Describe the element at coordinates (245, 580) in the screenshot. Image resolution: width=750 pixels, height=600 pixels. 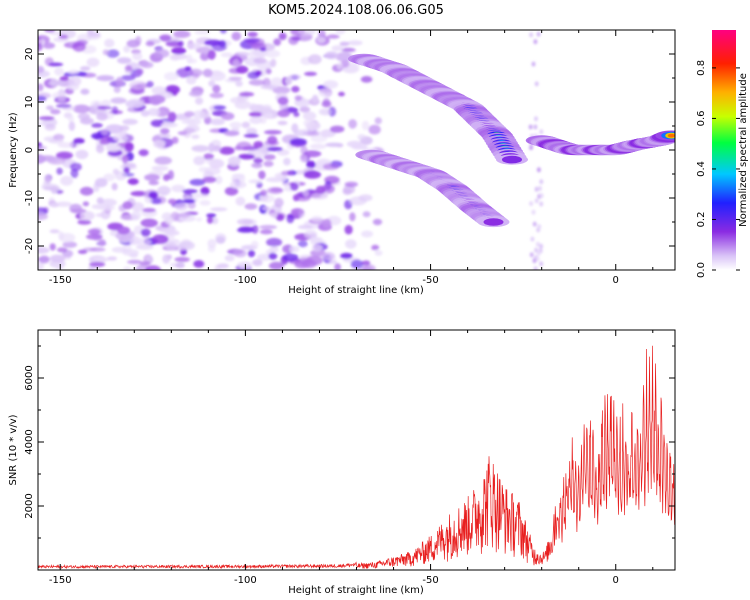
I see `x-tick-label: -100` at that location.